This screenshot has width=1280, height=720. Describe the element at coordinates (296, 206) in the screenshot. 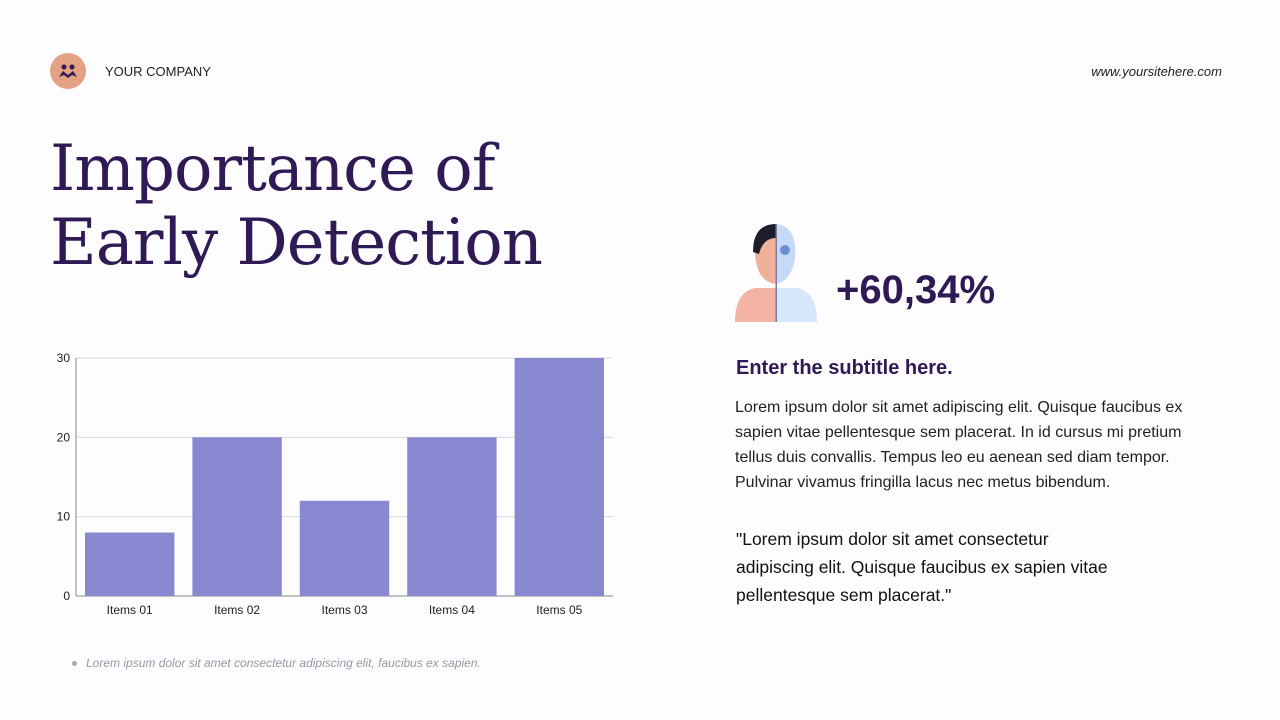

I see `page-title: Importance of Early Detection` at that location.